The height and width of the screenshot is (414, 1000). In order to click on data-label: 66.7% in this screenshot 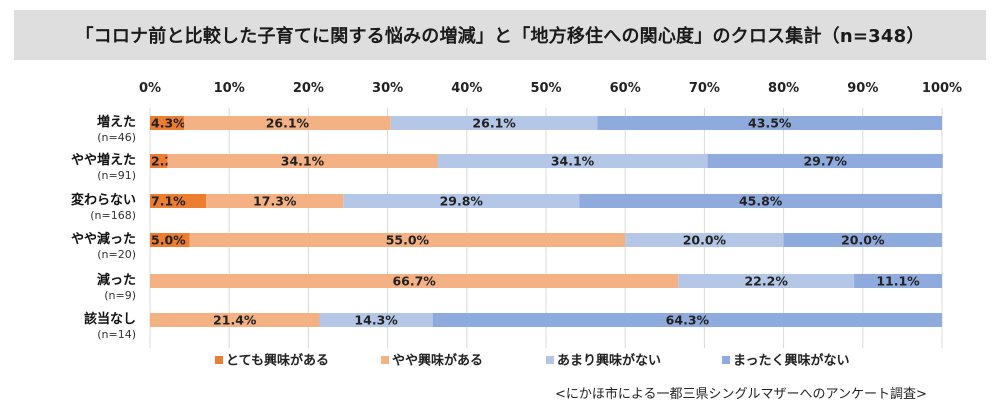, I will do `click(414, 281)`.